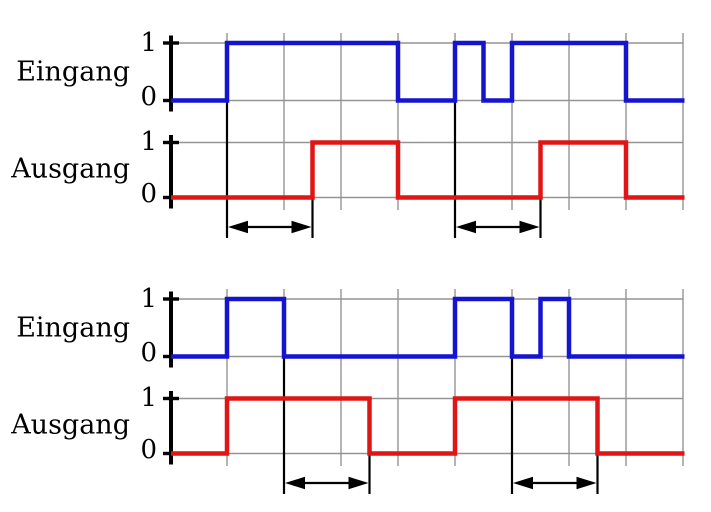 Image resolution: width=711 pixels, height=512 pixels. I want to click on d2-output-high-label: 1, so click(148, 398).